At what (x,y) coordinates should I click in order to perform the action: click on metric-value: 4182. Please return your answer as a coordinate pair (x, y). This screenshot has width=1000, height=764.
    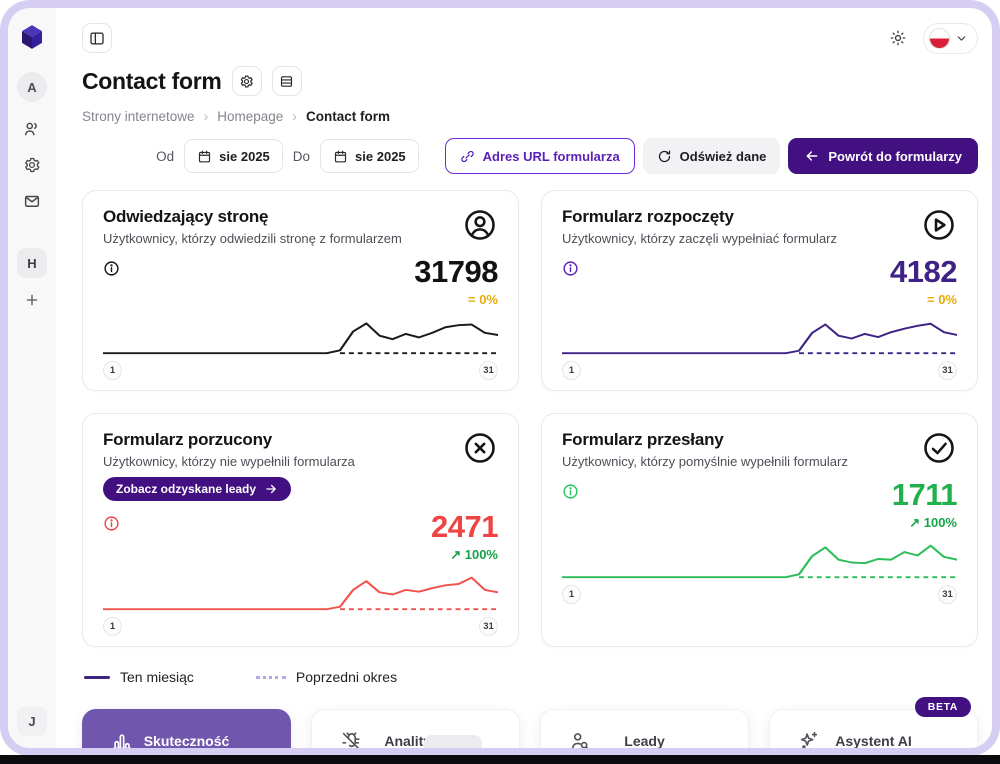
    Looking at the image, I should click on (923, 271).